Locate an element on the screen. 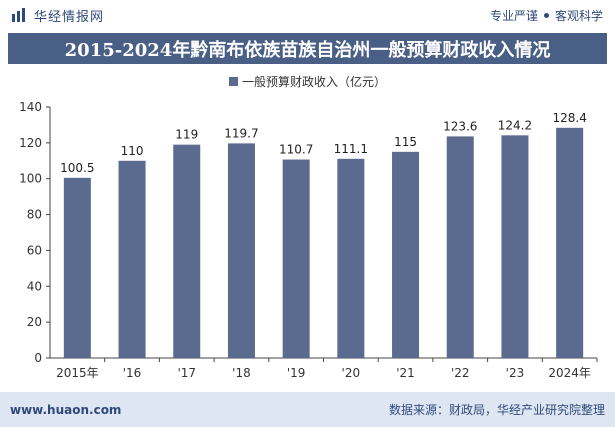 The image size is (615, 427). y-tick-label: 120 is located at coordinates (30, 143).